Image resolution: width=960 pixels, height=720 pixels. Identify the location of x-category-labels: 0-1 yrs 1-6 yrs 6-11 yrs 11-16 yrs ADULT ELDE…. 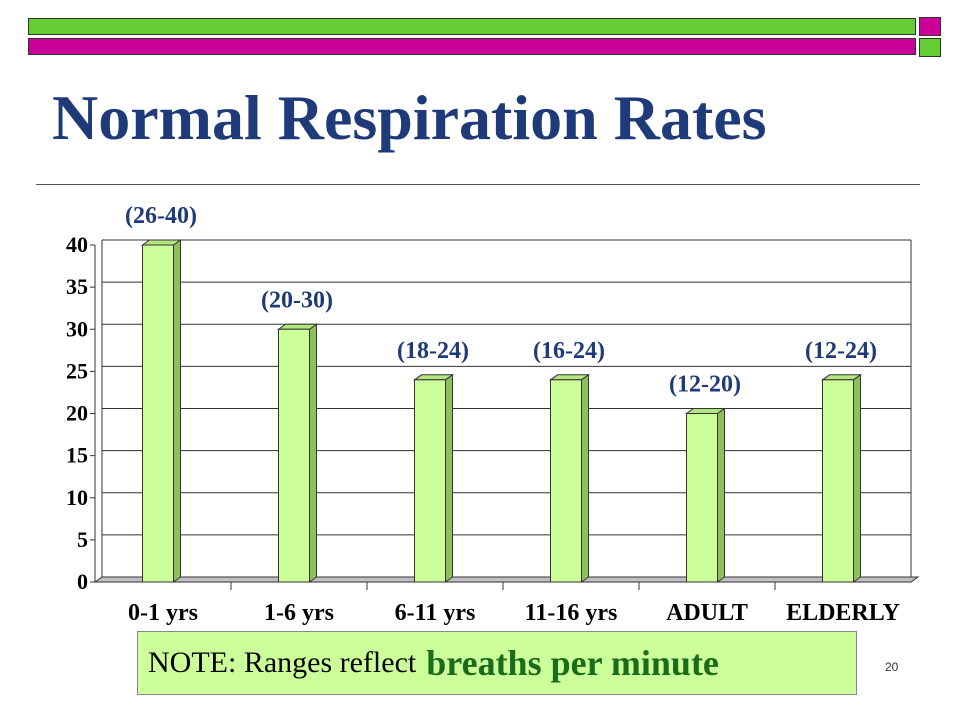
(514, 604).